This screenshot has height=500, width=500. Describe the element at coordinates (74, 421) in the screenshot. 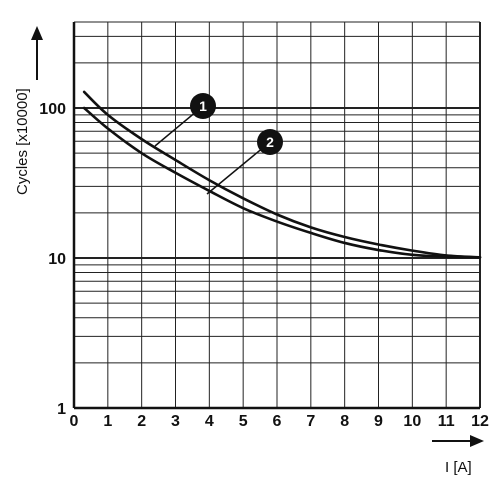

I see `x-tick-label-0: 0` at that location.